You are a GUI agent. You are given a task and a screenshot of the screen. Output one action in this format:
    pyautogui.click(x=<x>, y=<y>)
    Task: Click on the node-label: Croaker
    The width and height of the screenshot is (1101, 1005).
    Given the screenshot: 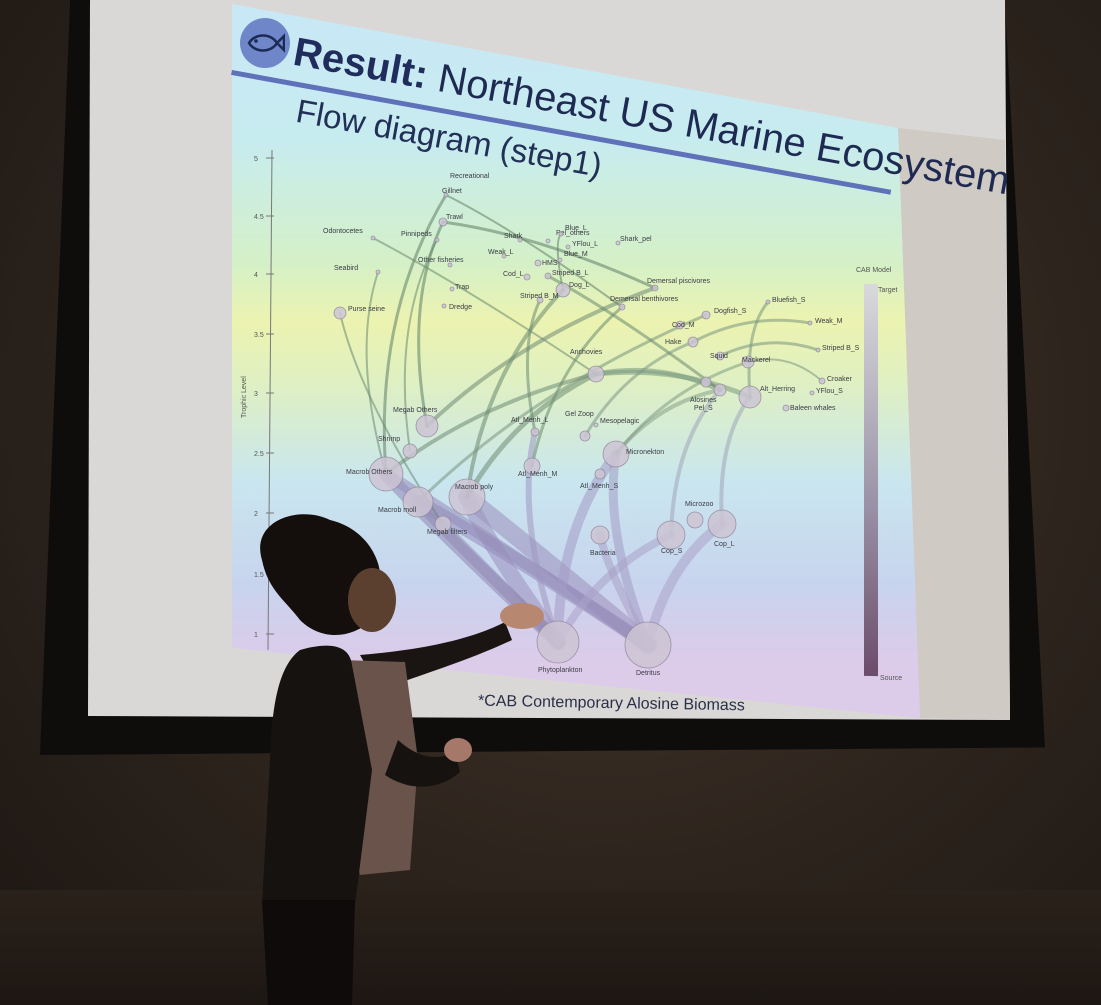 What is the action you would take?
    pyautogui.click(x=840, y=379)
    